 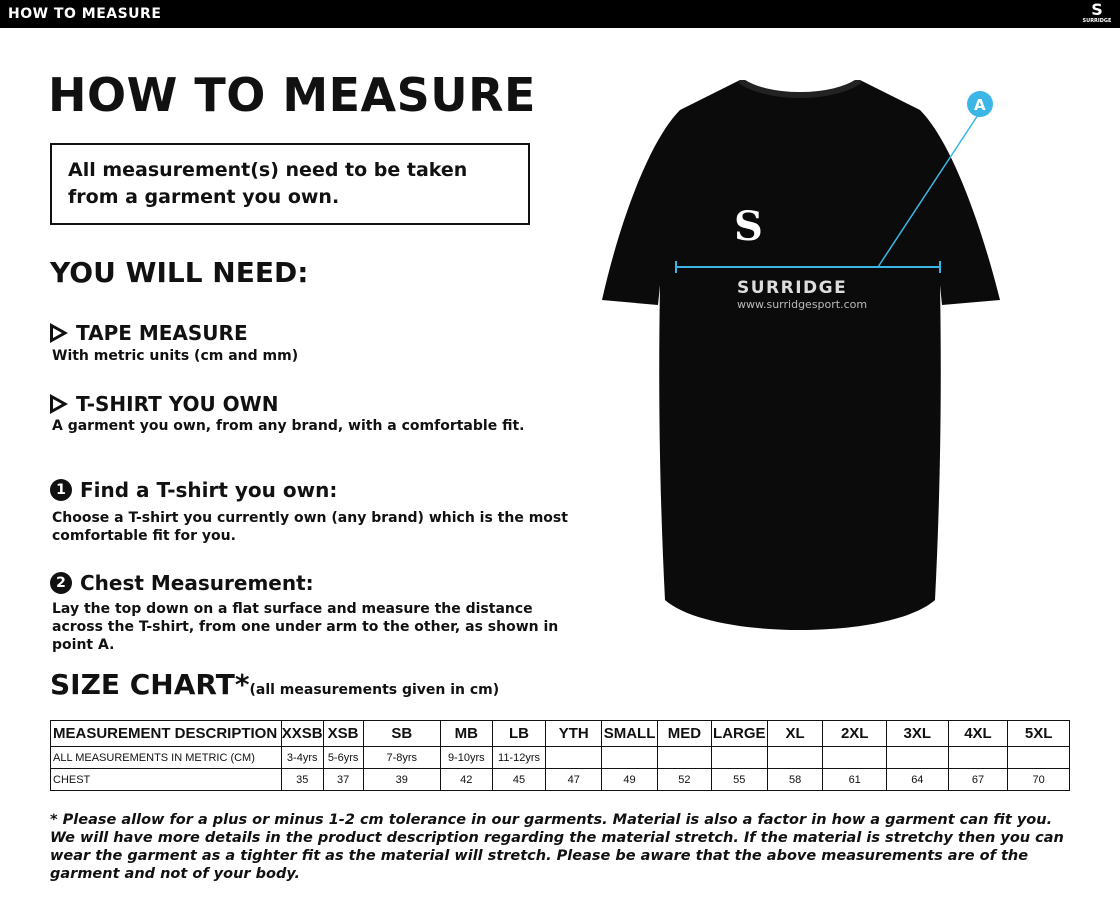 What do you see at coordinates (401, 757) in the screenshot?
I see `table-cell: 7-8yrs` at bounding box center [401, 757].